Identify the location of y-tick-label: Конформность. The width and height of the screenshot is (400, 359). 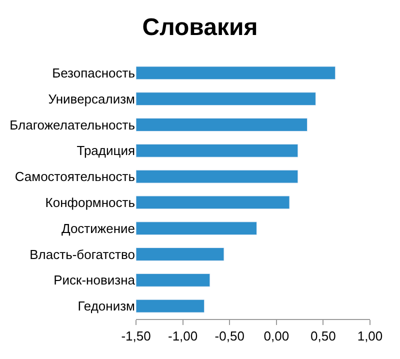
(90, 202).